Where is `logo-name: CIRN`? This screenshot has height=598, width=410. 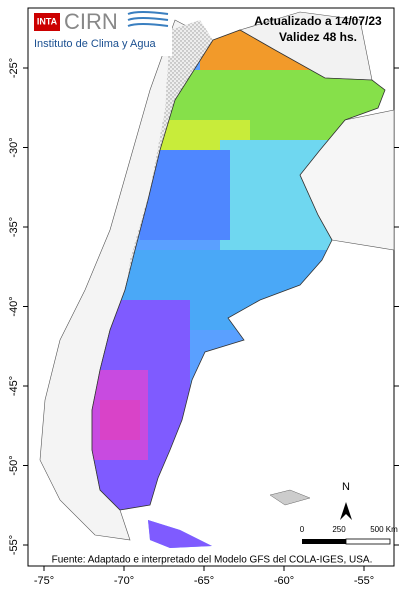 logo-name: CIRN is located at coordinates (91, 21).